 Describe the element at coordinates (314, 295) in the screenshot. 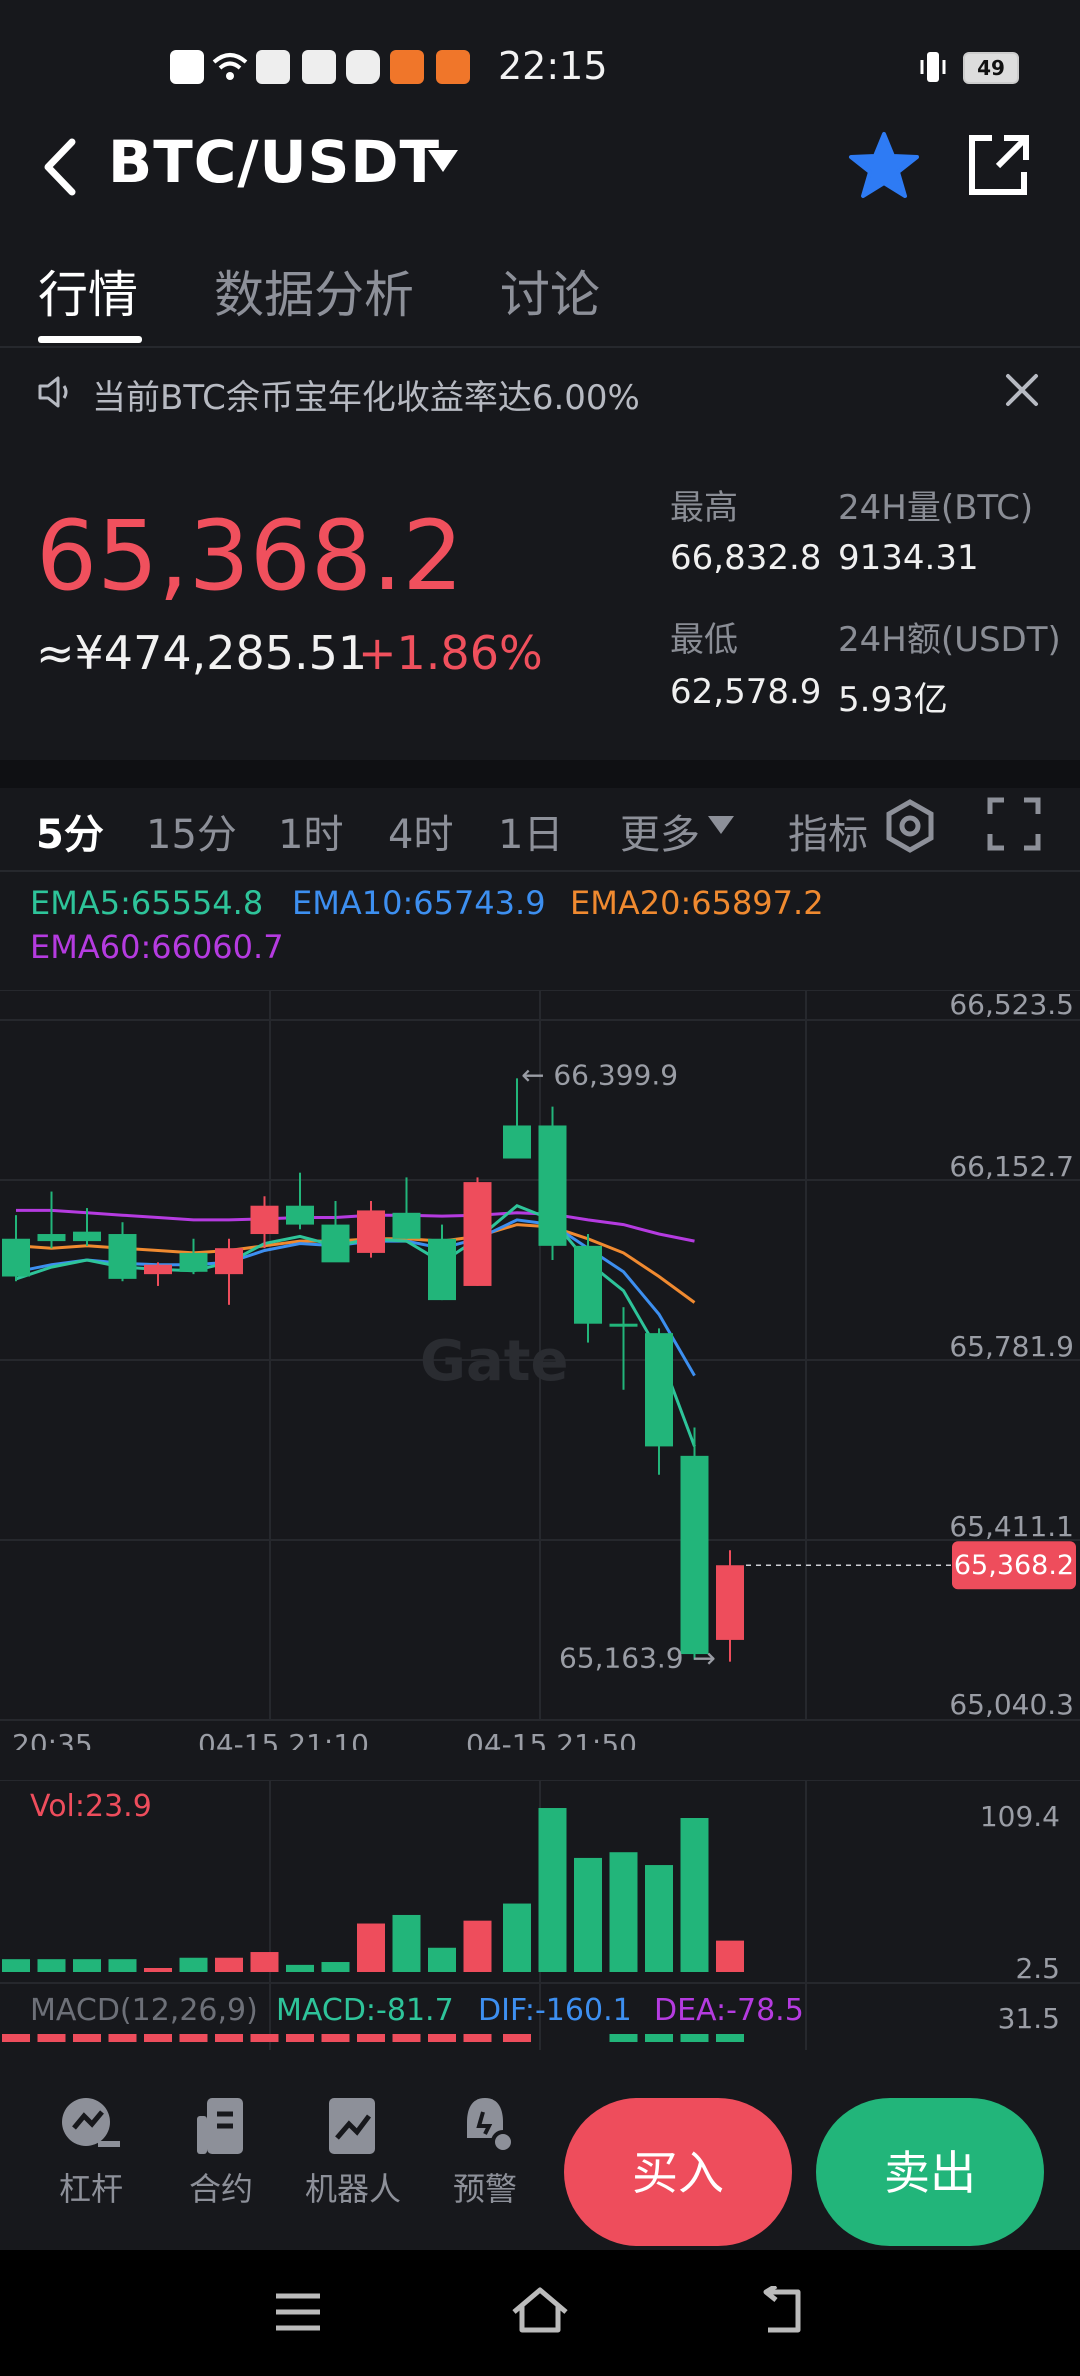

I see `tab-data-analysis: 数据分析` at that location.